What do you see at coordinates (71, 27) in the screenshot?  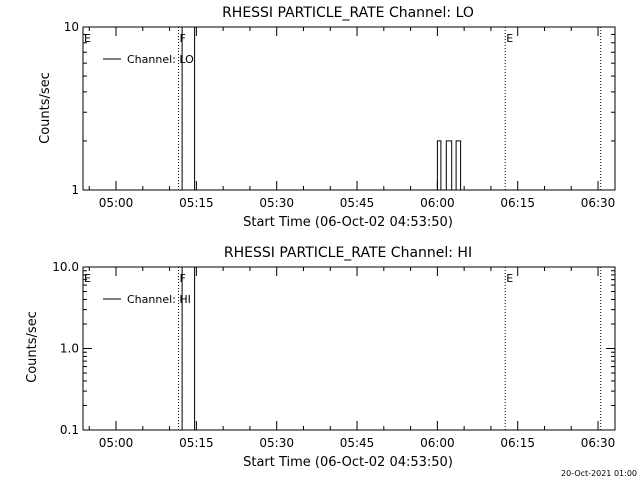 I see `y-tick-label: 10` at bounding box center [71, 27].